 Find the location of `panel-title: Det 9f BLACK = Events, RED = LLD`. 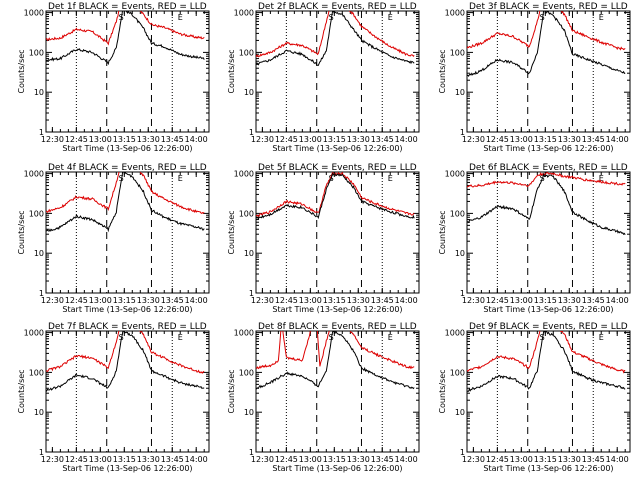

panel-title: Det 9f BLACK = Events, RED = LLD is located at coordinates (548, 327).